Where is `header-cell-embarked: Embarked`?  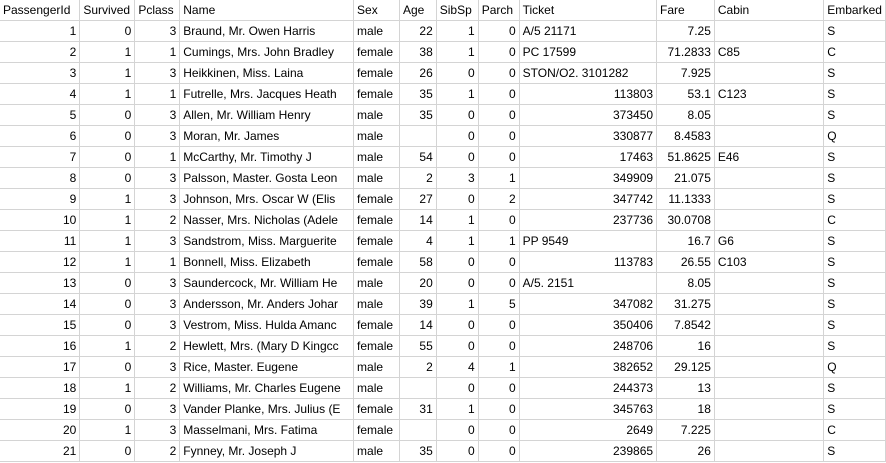
header-cell-embarked: Embarked is located at coordinates (854, 10).